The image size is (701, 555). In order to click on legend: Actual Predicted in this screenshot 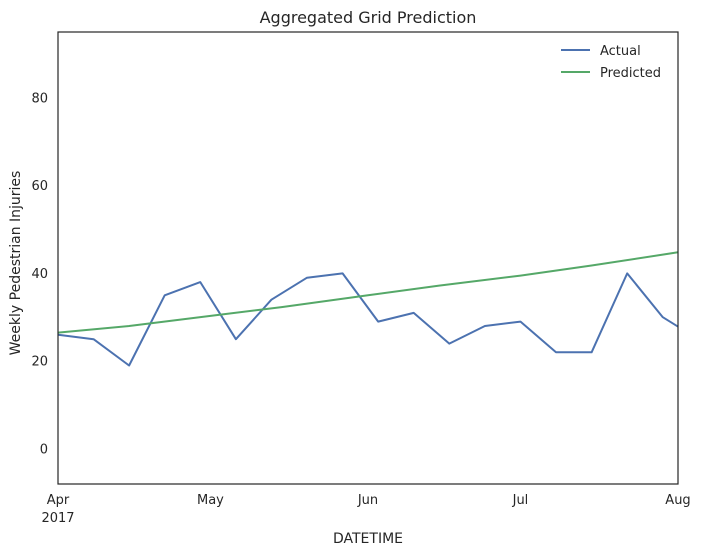, I will do `click(611, 62)`.